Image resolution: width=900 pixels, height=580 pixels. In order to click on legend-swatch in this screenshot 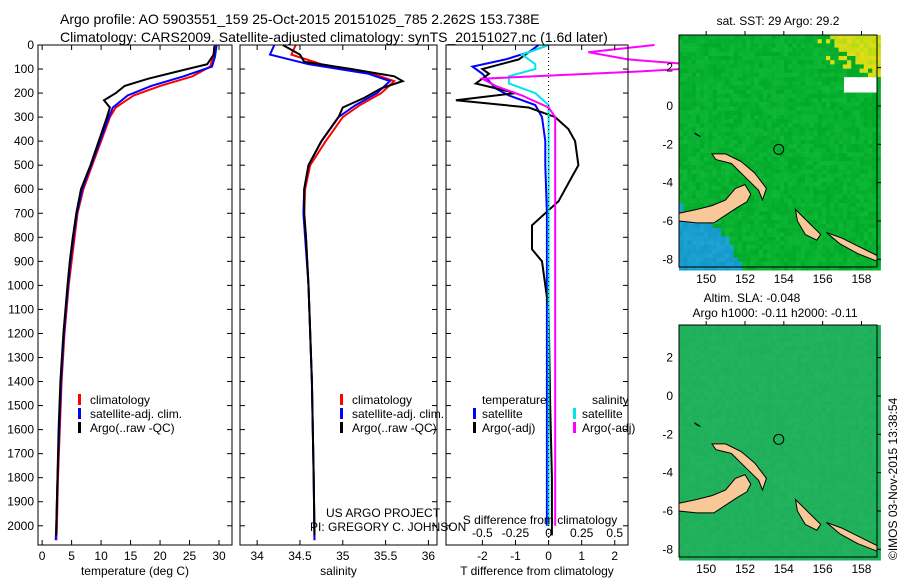, I will do `click(574, 413)`.